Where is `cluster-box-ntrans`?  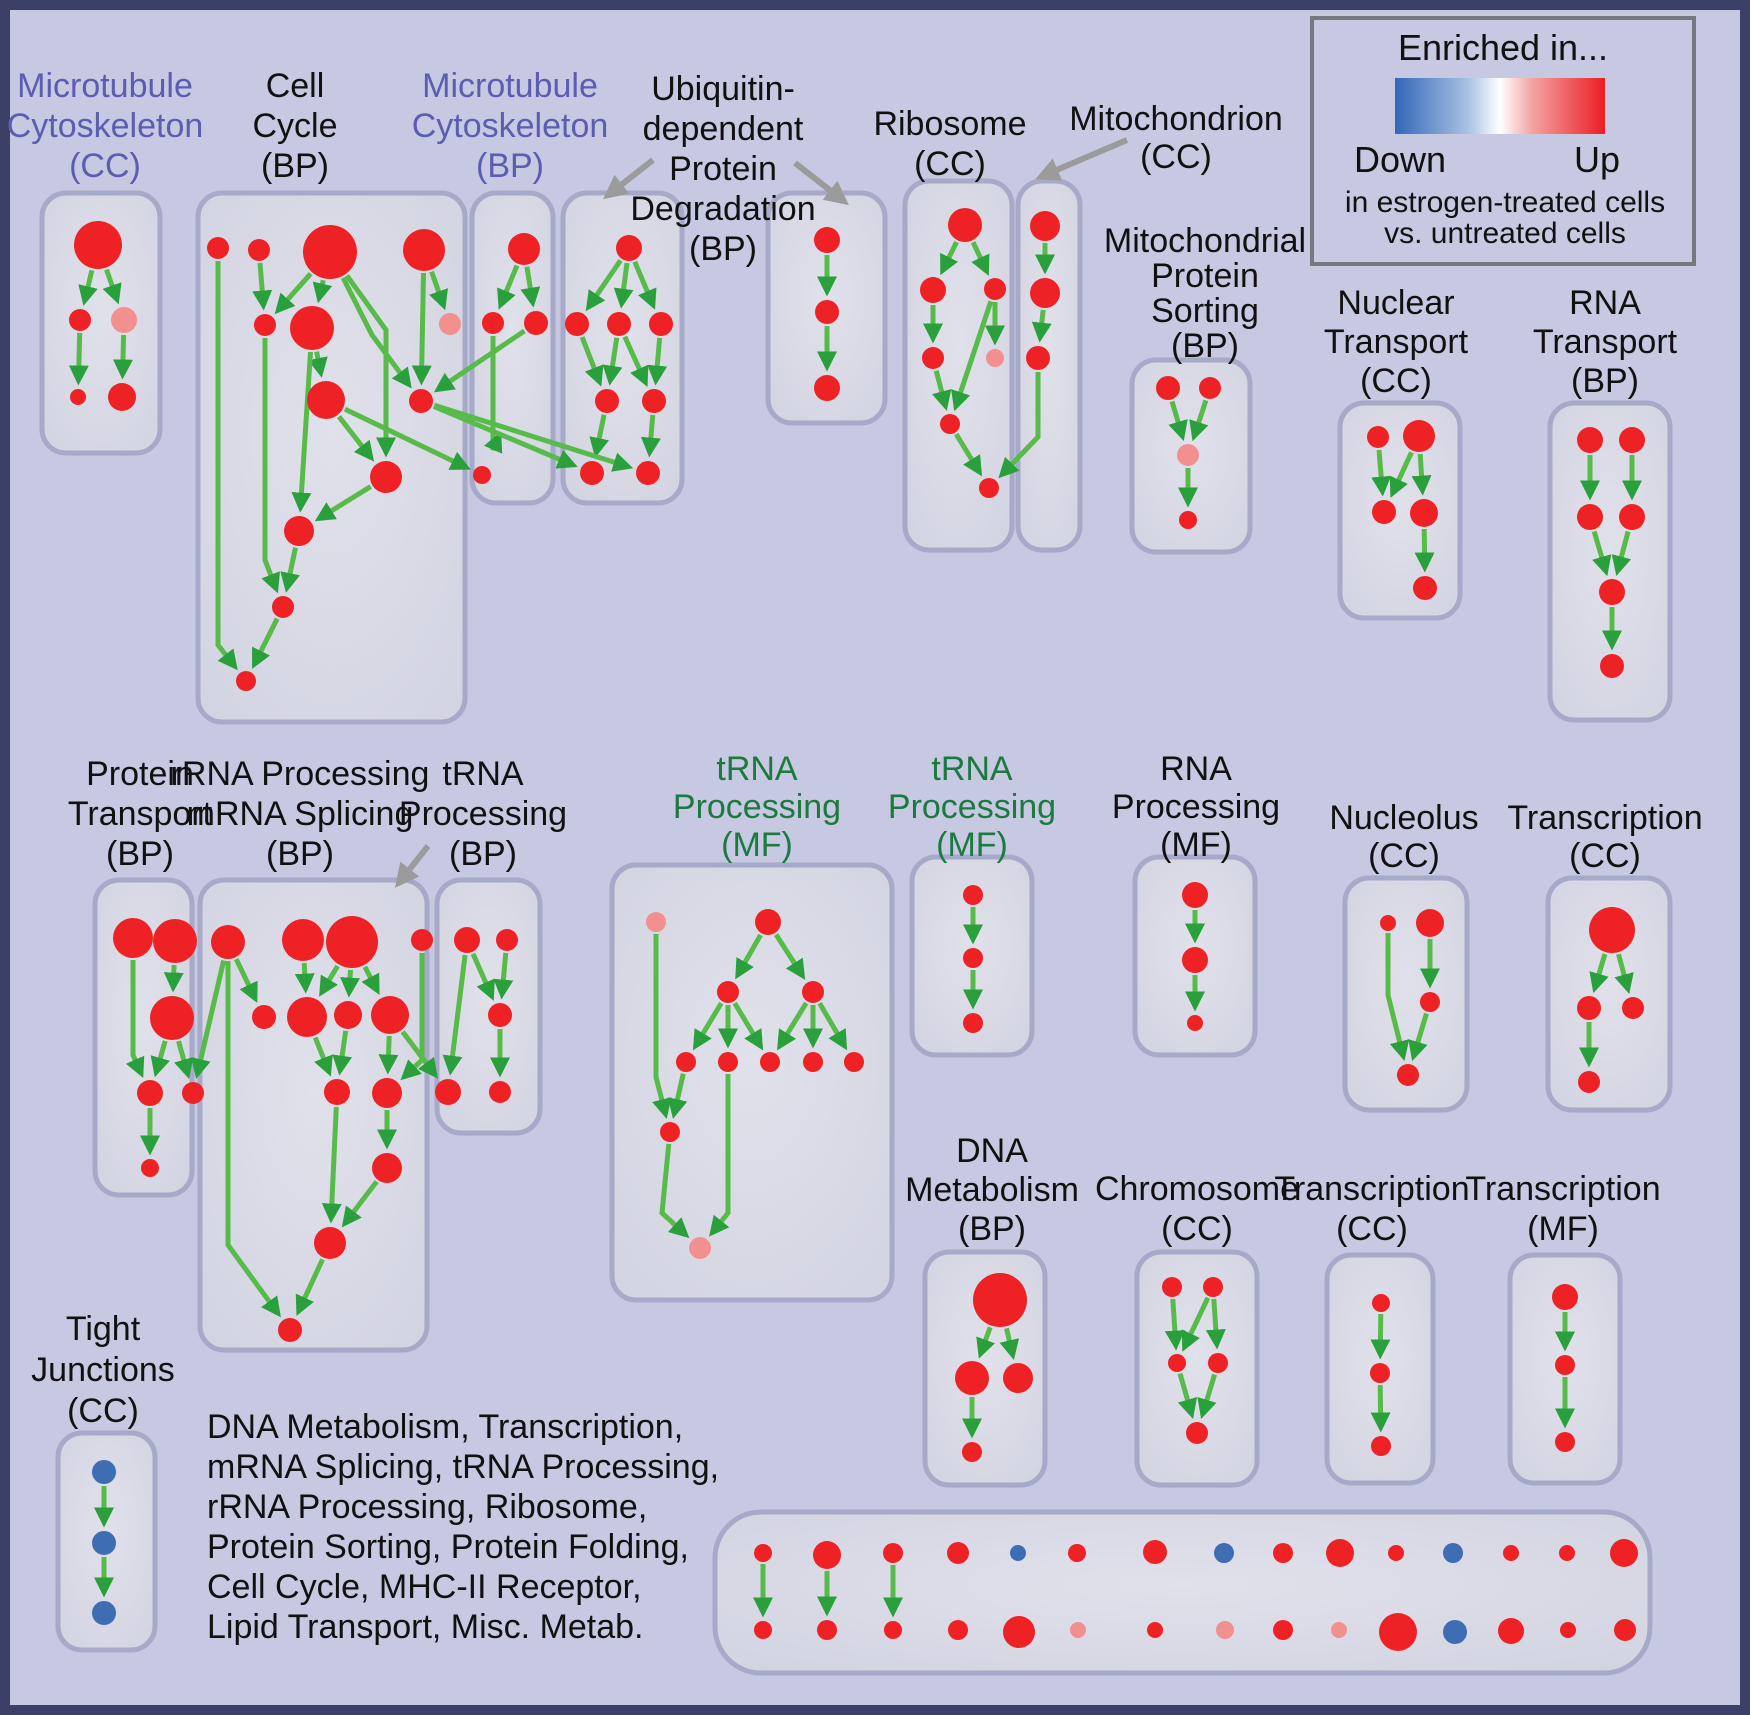 cluster-box-ntrans is located at coordinates (1400, 510).